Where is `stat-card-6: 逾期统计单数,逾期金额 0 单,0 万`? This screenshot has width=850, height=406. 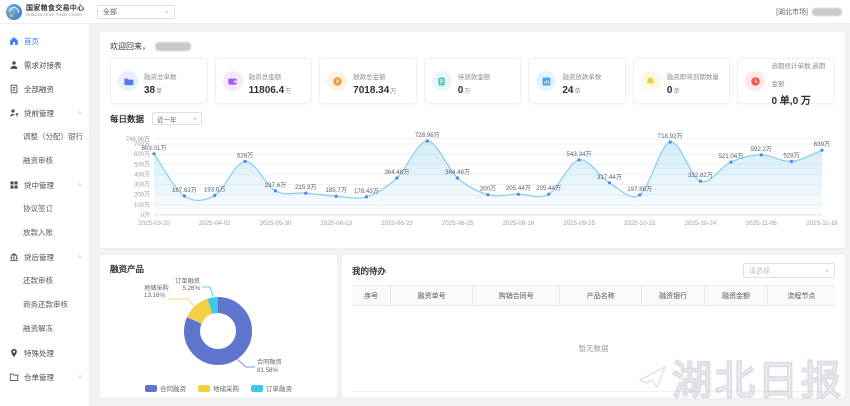 stat-card-6: 逾期统计单数,逾期金额 0 单,0 万 is located at coordinates (786, 82).